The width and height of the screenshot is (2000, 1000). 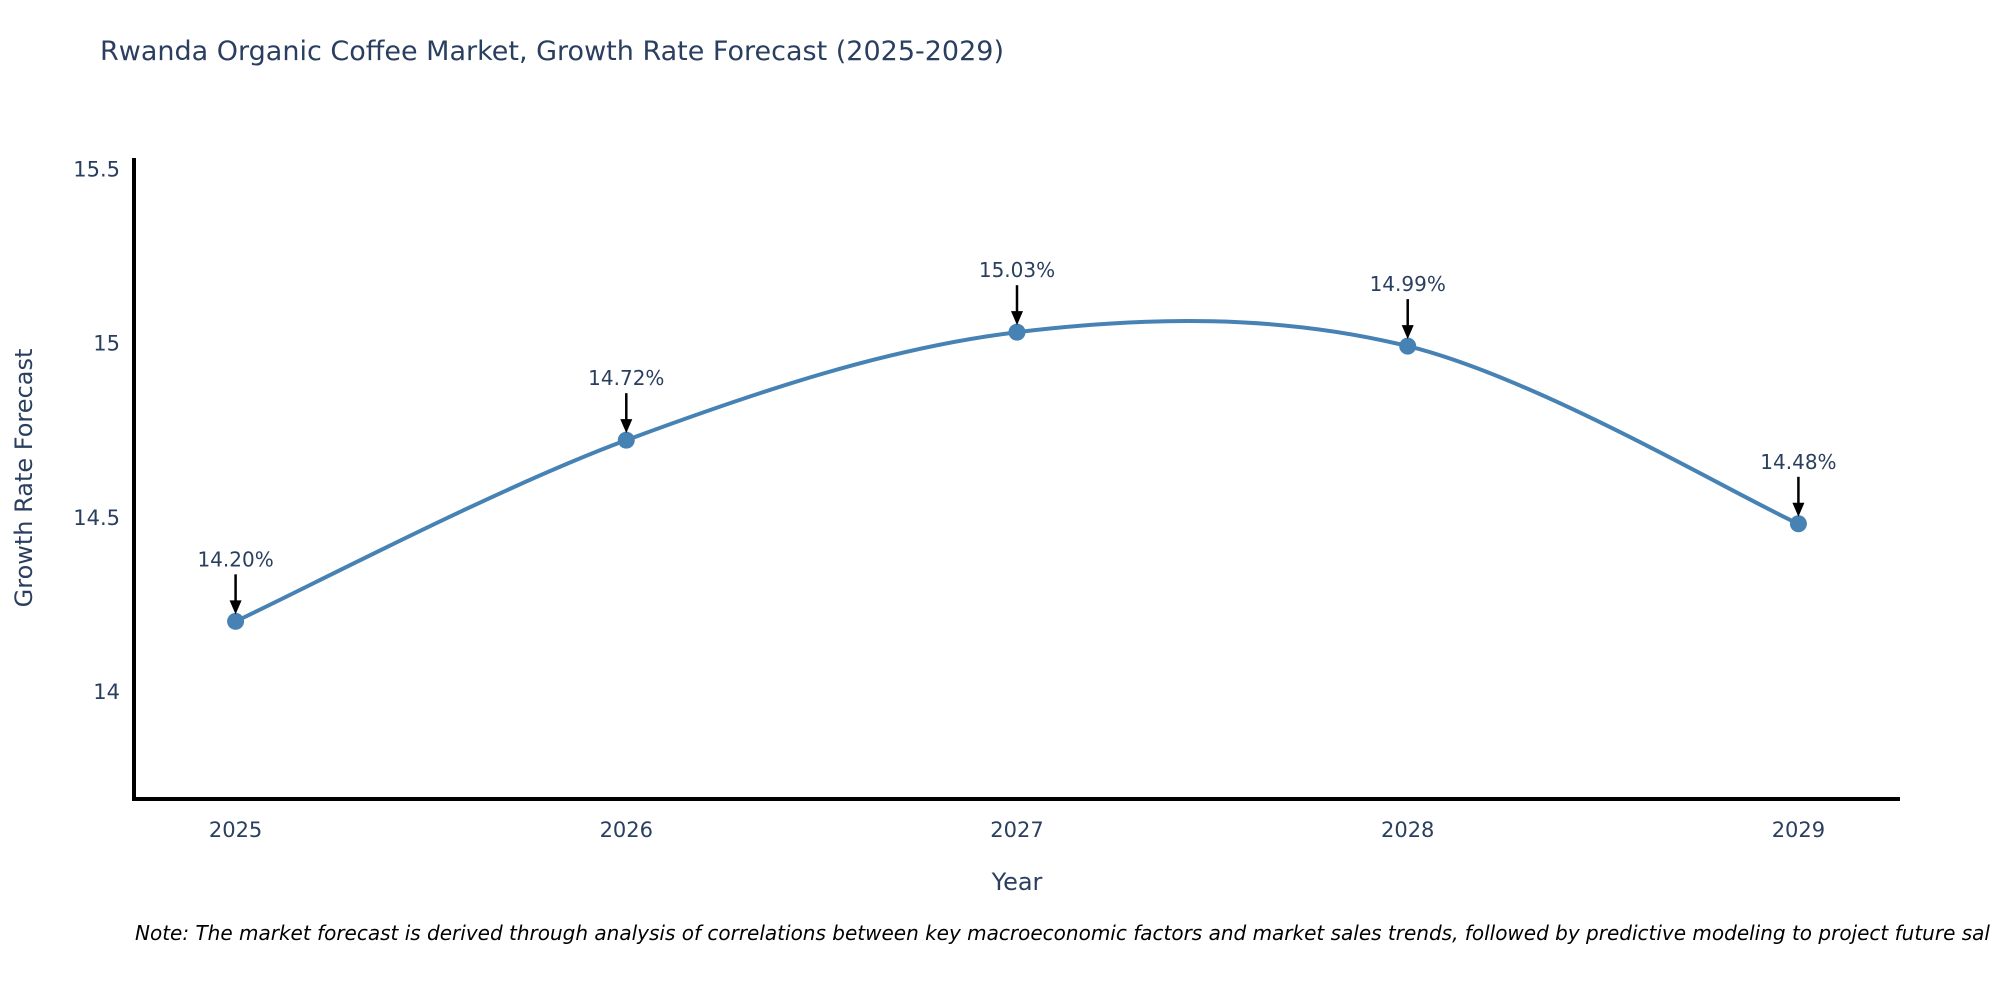 What do you see at coordinates (235, 830) in the screenshot?
I see `x-tick-label: 2025` at bounding box center [235, 830].